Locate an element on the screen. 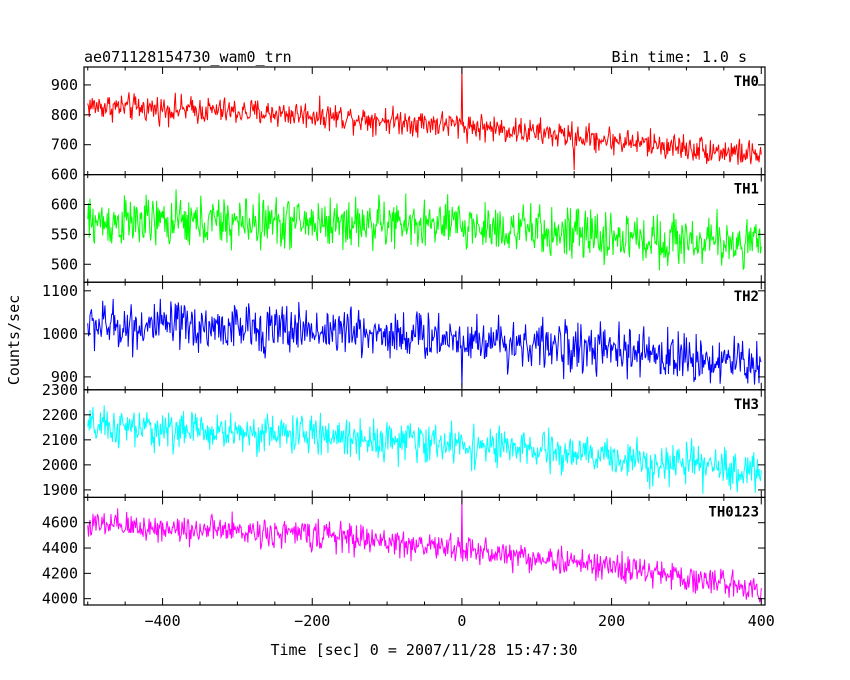 The width and height of the screenshot is (850, 680). series-line-th1 is located at coordinates (424, 230).